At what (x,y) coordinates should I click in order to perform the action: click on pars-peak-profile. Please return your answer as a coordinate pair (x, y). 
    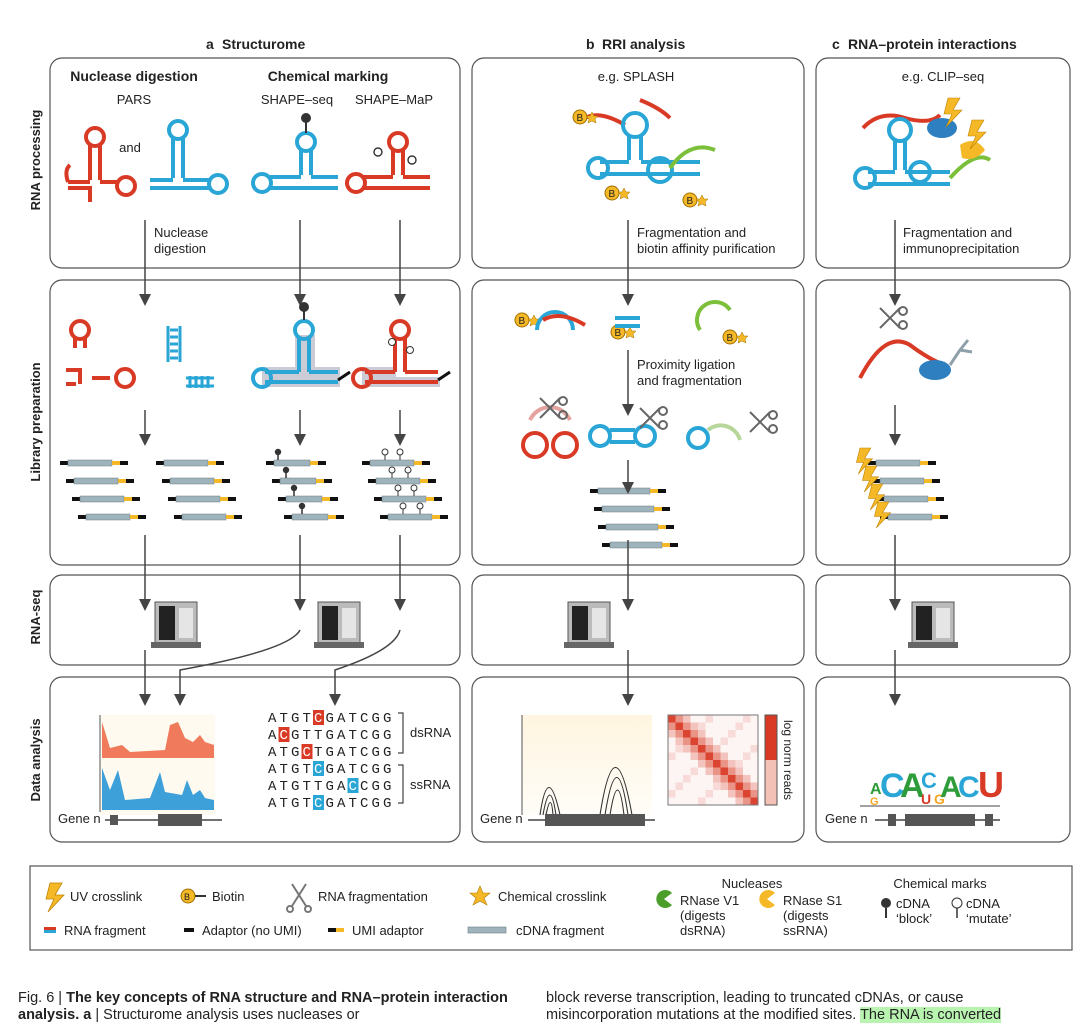
    Looking at the image, I should click on (157, 765).